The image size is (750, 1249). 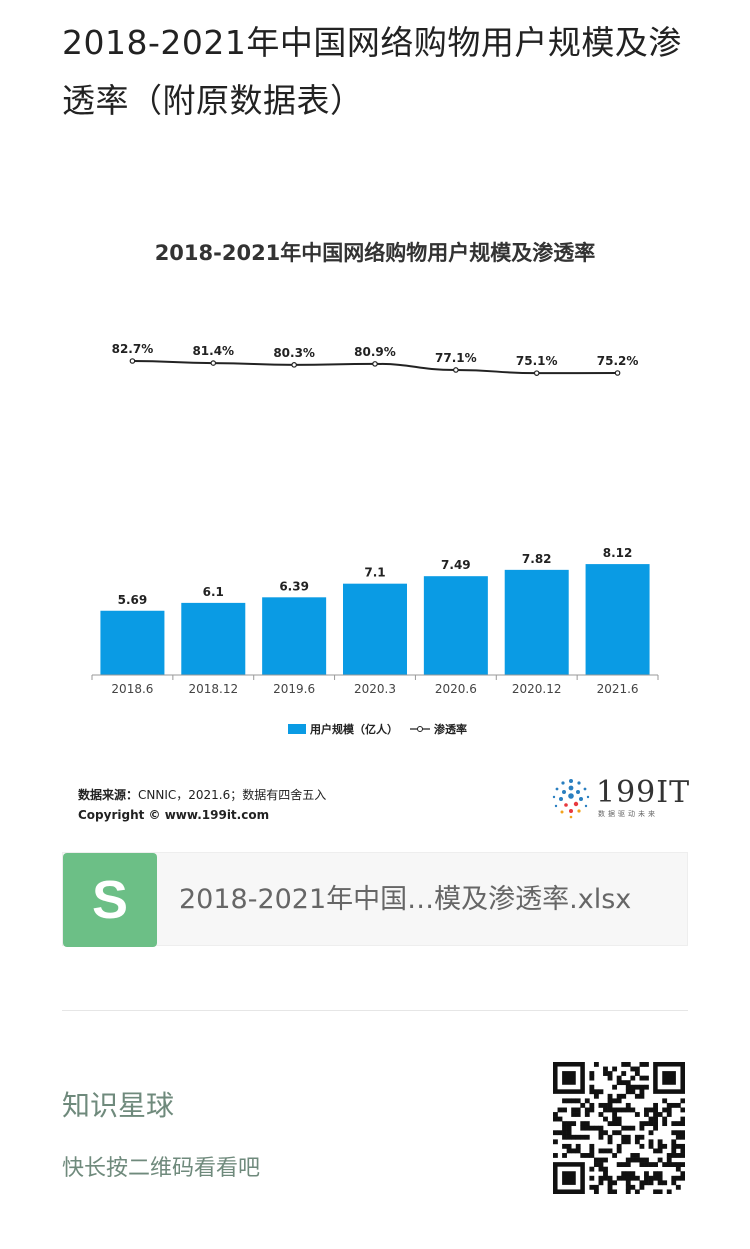 I want to click on logo-name: 199IT, so click(x=643, y=792).